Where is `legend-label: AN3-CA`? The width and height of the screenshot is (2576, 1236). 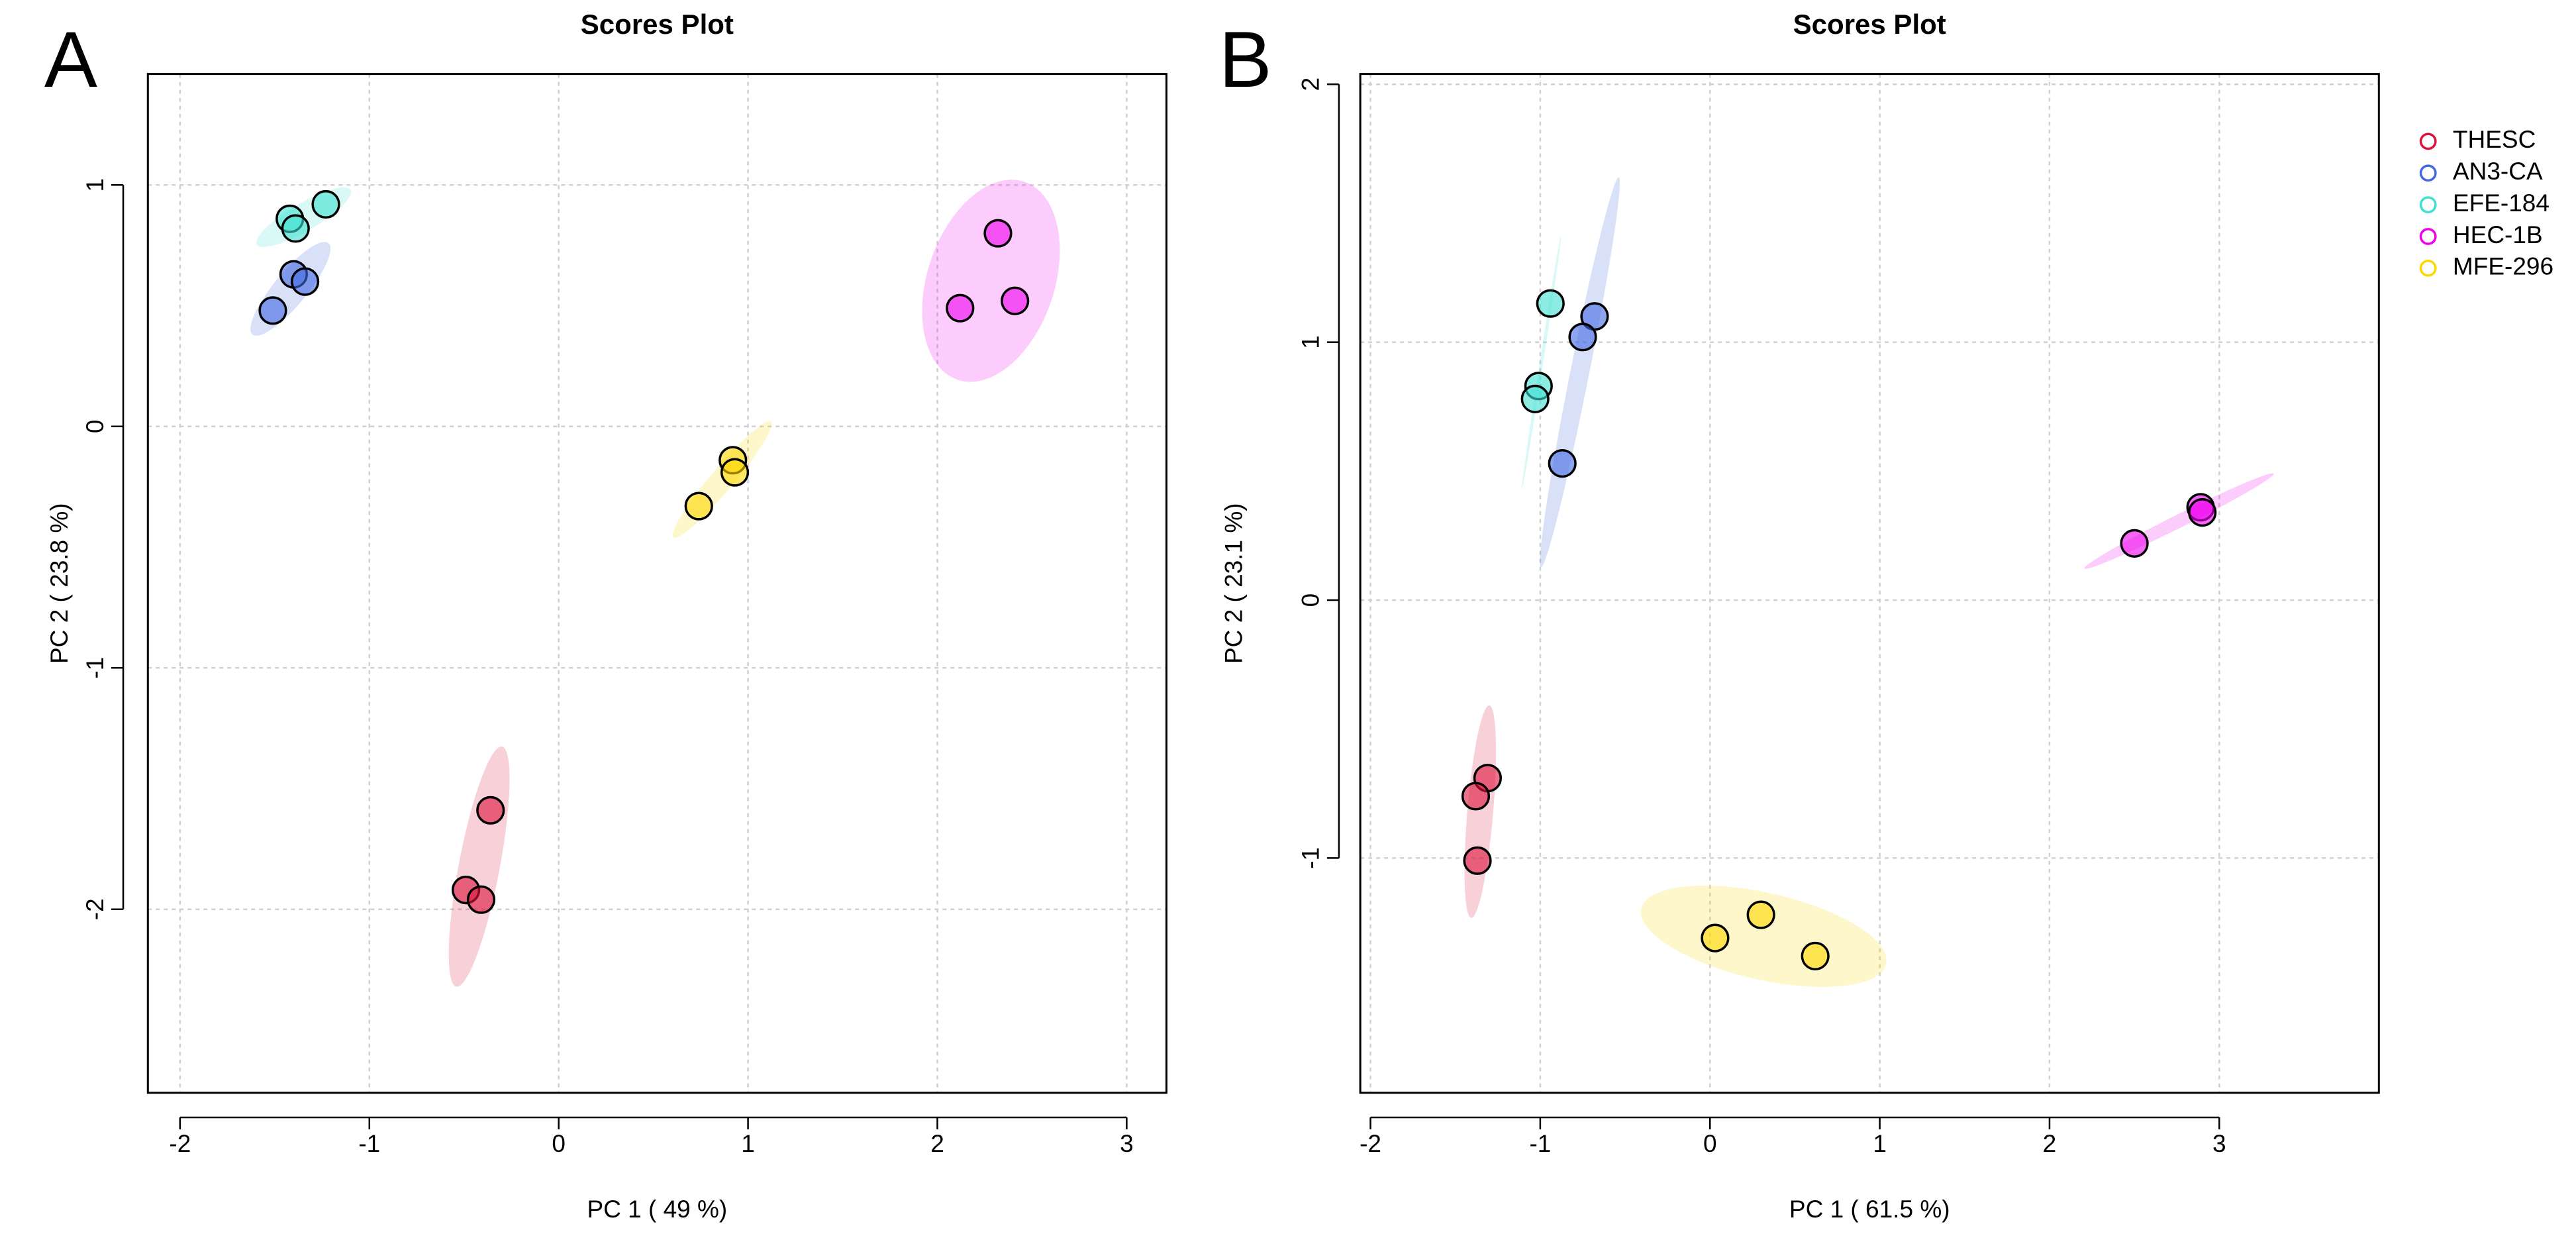
legend-label: AN3-CA is located at coordinates (2498, 171).